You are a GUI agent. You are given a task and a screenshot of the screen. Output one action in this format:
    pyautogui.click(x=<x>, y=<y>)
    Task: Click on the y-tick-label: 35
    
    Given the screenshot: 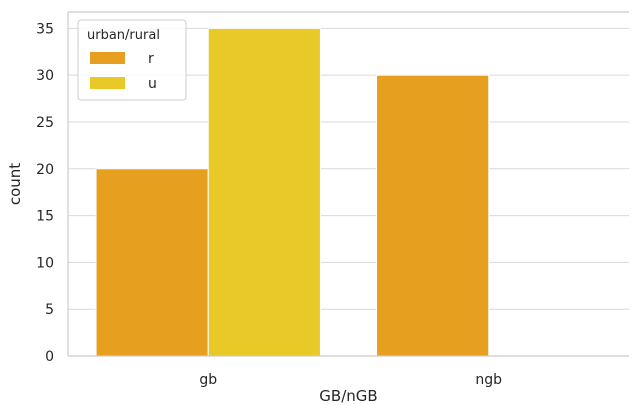 What is the action you would take?
    pyautogui.click(x=45, y=29)
    